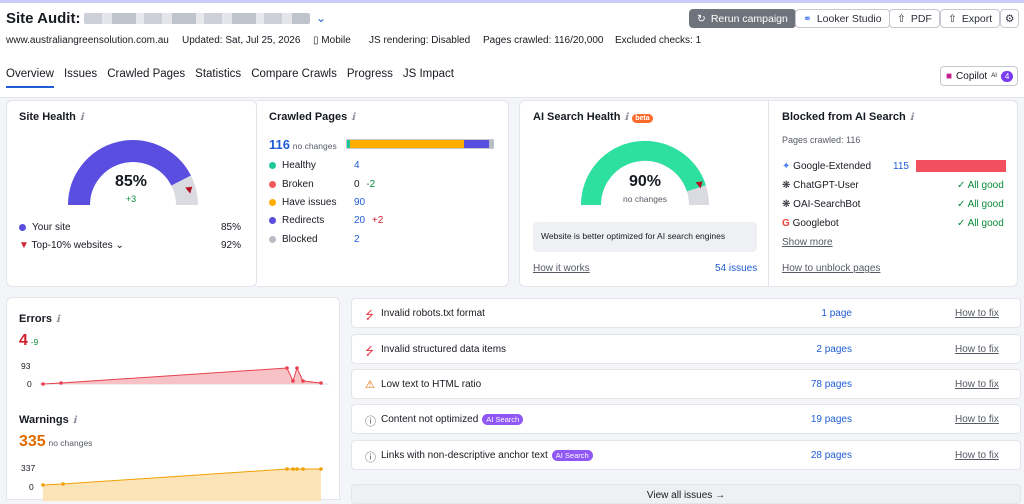  Describe the element at coordinates (51, 117) in the screenshot. I see `site-health-title: Site Health ℹ` at that location.